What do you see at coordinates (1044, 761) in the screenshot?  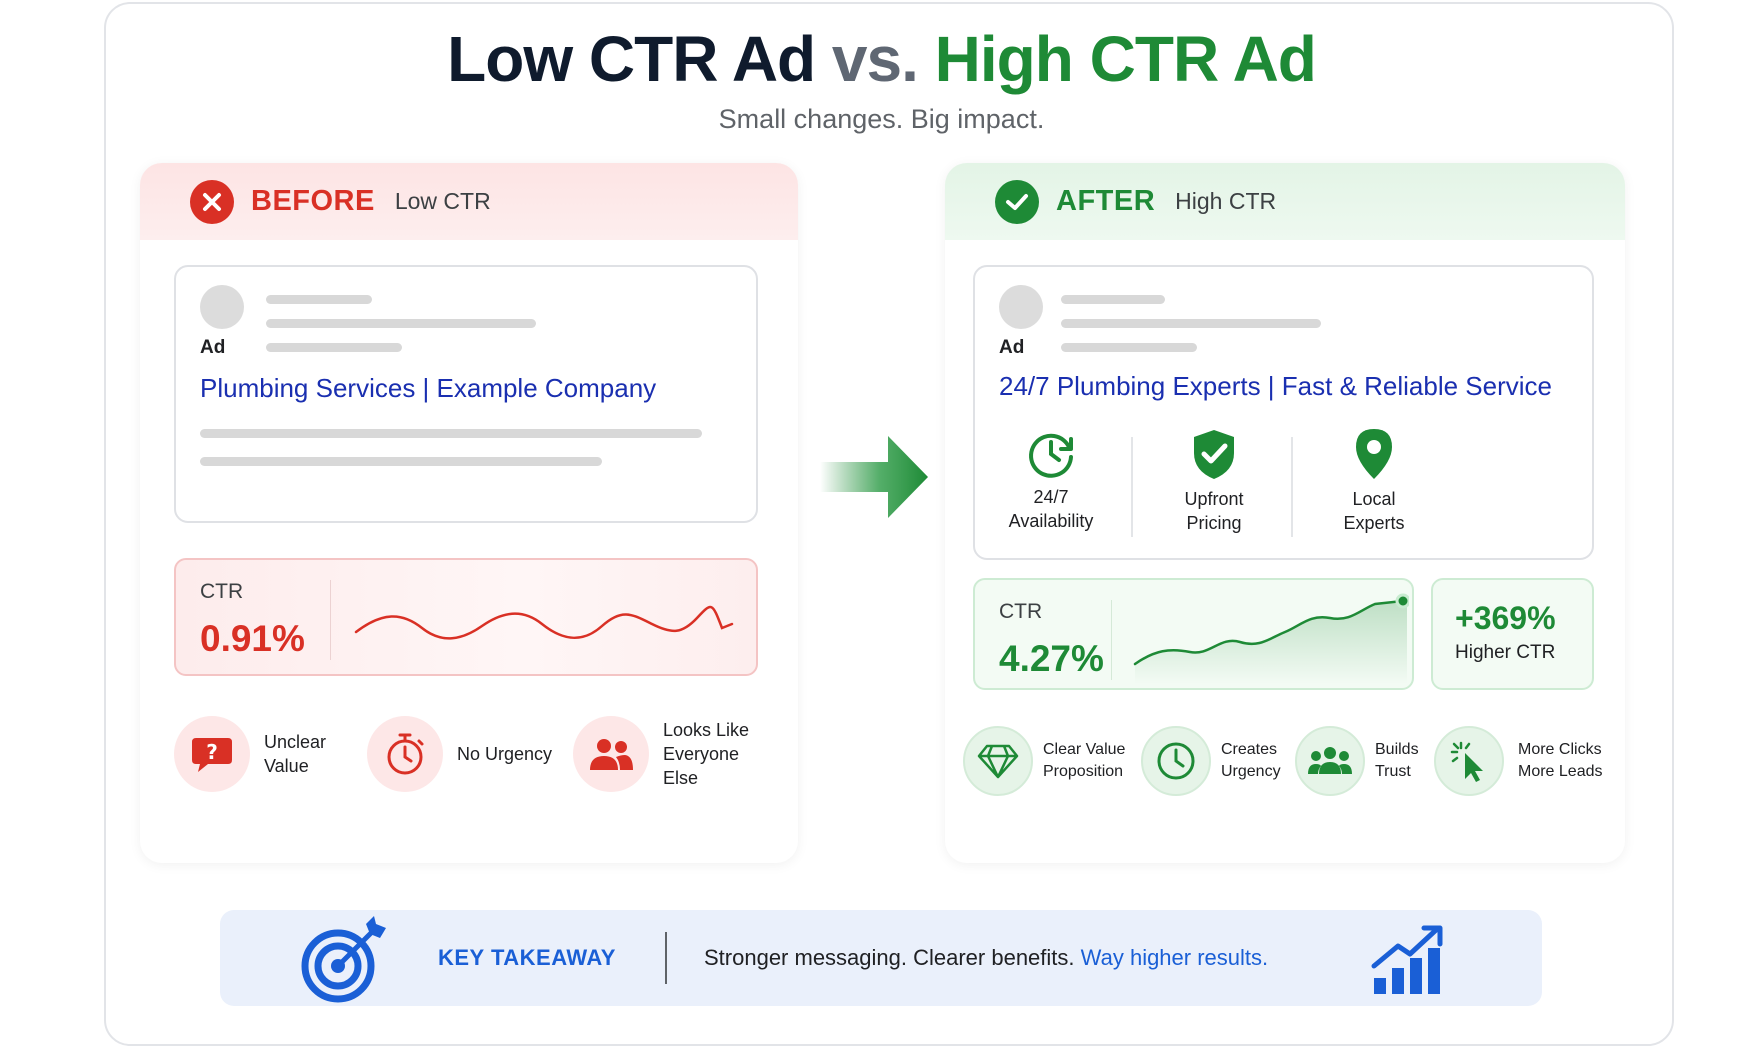 I see `benefit-clear-value: Clear Value Proposition` at bounding box center [1044, 761].